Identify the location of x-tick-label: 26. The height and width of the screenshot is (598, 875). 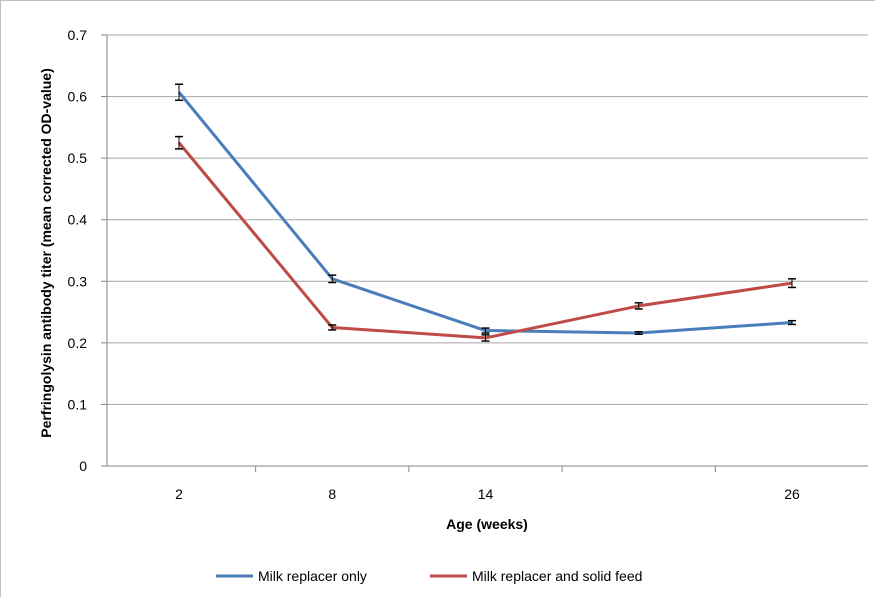
(792, 494).